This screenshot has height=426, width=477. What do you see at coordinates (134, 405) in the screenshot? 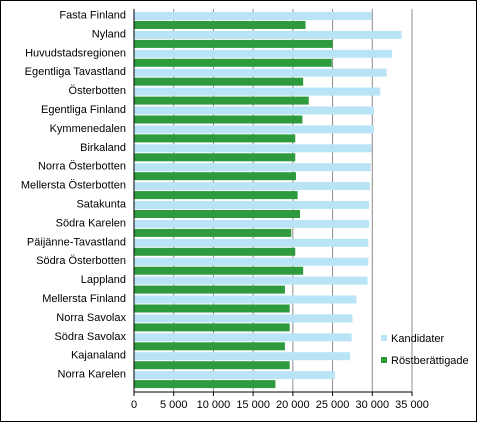
I see `x-tick-label: 0` at bounding box center [134, 405].